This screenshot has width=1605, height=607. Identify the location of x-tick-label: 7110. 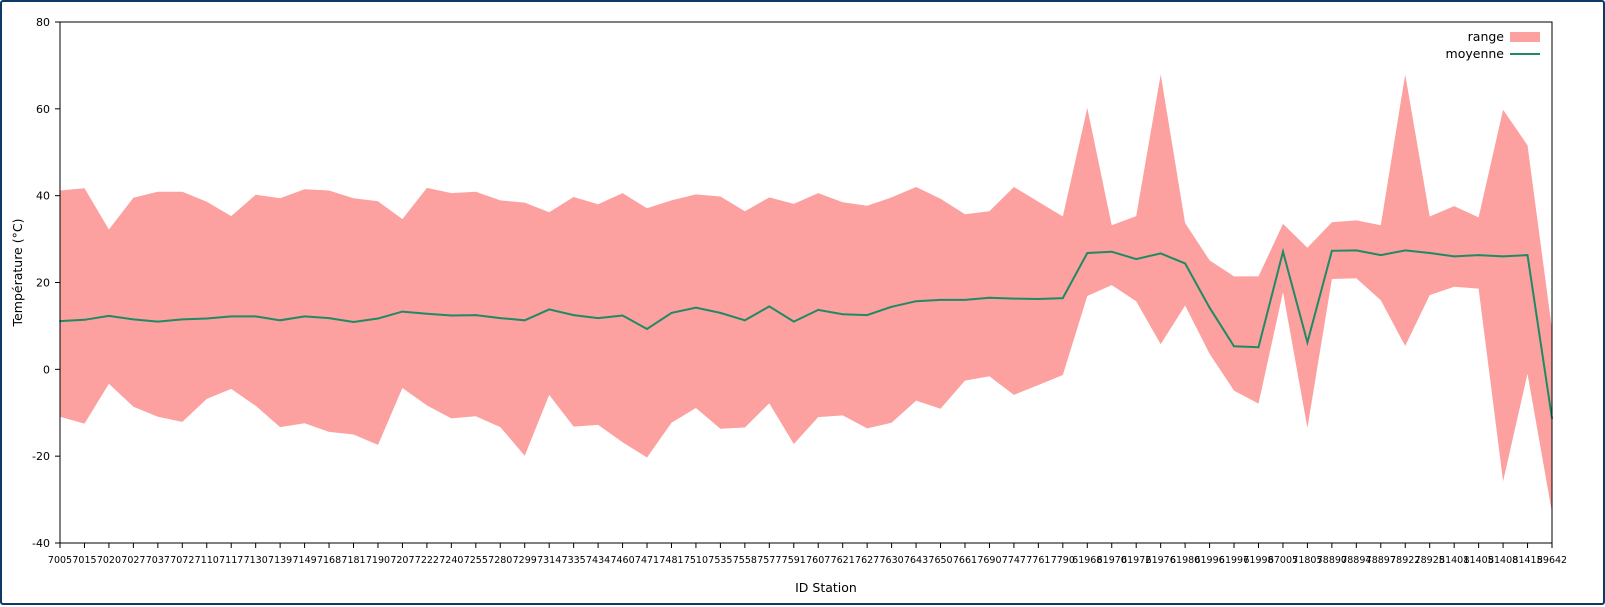
(207, 560).